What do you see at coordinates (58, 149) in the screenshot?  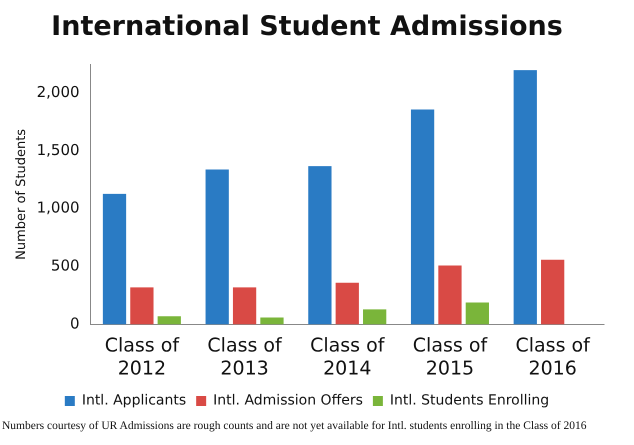 I see `y-tick-label: 1,500` at bounding box center [58, 149].